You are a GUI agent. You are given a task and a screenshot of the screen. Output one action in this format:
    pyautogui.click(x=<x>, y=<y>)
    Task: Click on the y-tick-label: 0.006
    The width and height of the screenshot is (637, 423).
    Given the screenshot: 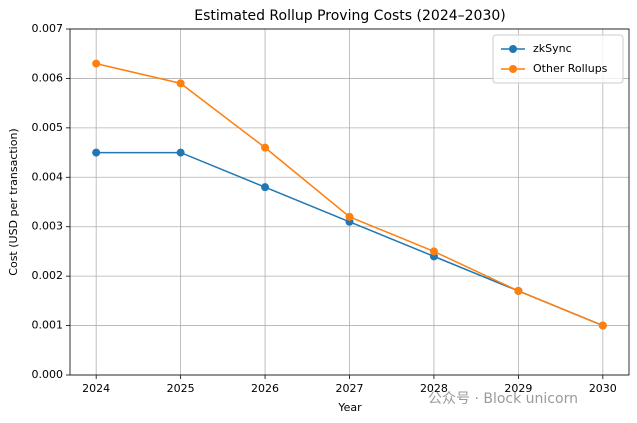 What is the action you would take?
    pyautogui.click(x=48, y=77)
    